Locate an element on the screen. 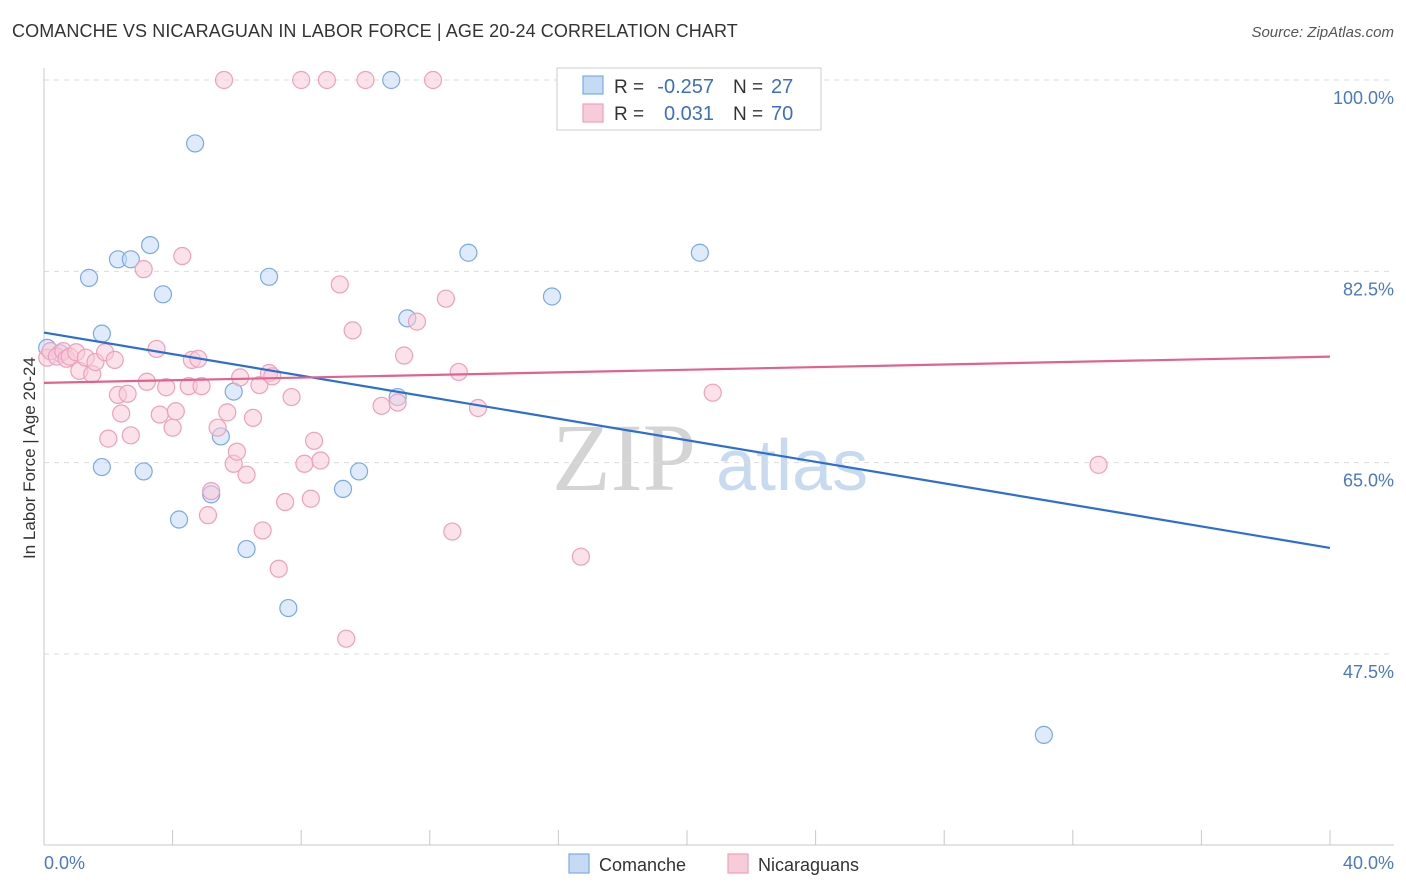  stats-r-value-comanche: -0.257 is located at coordinates (685, 87).